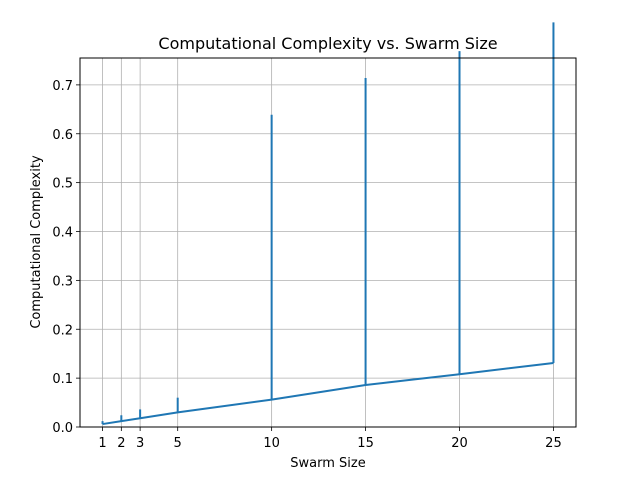  Describe the element at coordinates (62, 184) in the screenshot. I see `y-tick-label: 0.5` at that location.